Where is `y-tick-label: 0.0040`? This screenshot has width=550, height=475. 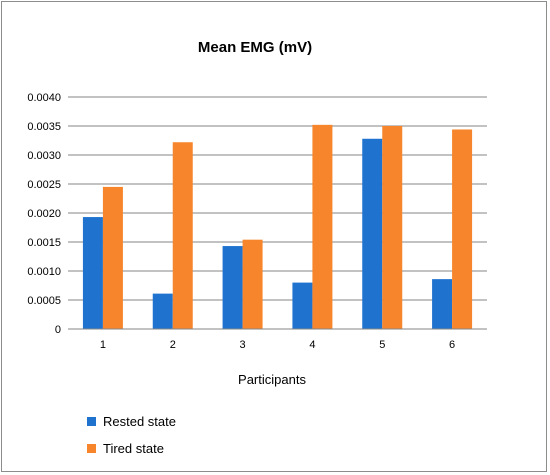
y-tick-label: 0.0040 is located at coordinates (44, 98).